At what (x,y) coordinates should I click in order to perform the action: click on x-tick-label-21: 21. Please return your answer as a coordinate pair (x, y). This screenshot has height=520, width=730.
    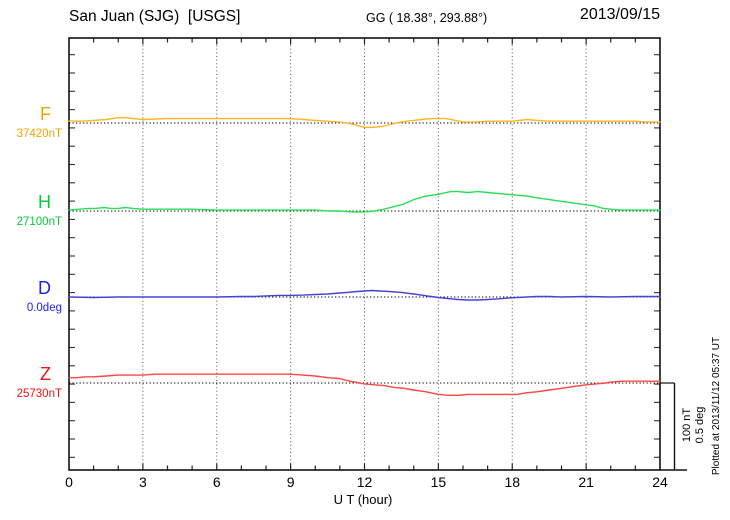
    Looking at the image, I should click on (586, 482).